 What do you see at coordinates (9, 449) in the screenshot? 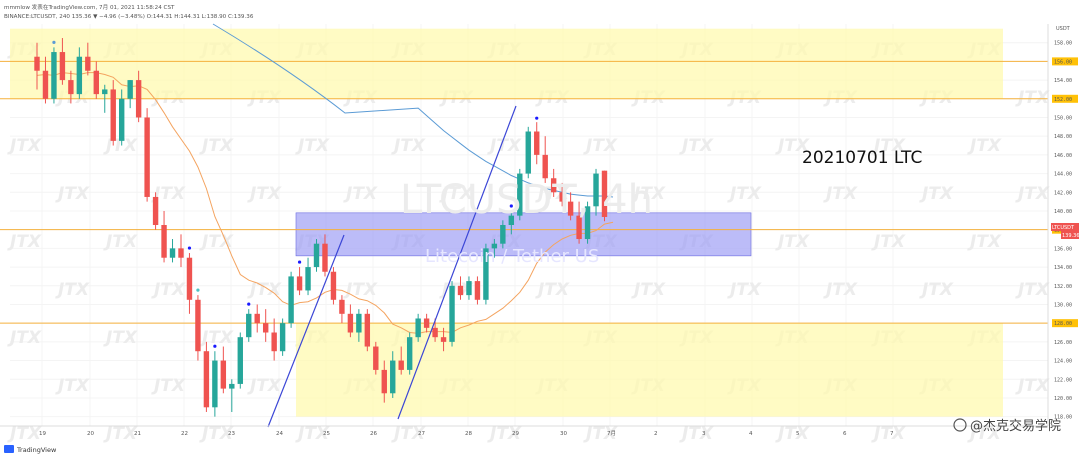
I see `tradingview-logo-icon` at bounding box center [9, 449].